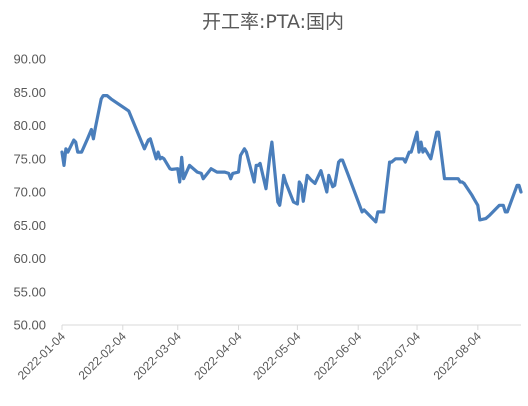  Describe the element at coordinates (397, 356) in the screenshot. I see `x-tick-label: 2022-07-04` at that location.